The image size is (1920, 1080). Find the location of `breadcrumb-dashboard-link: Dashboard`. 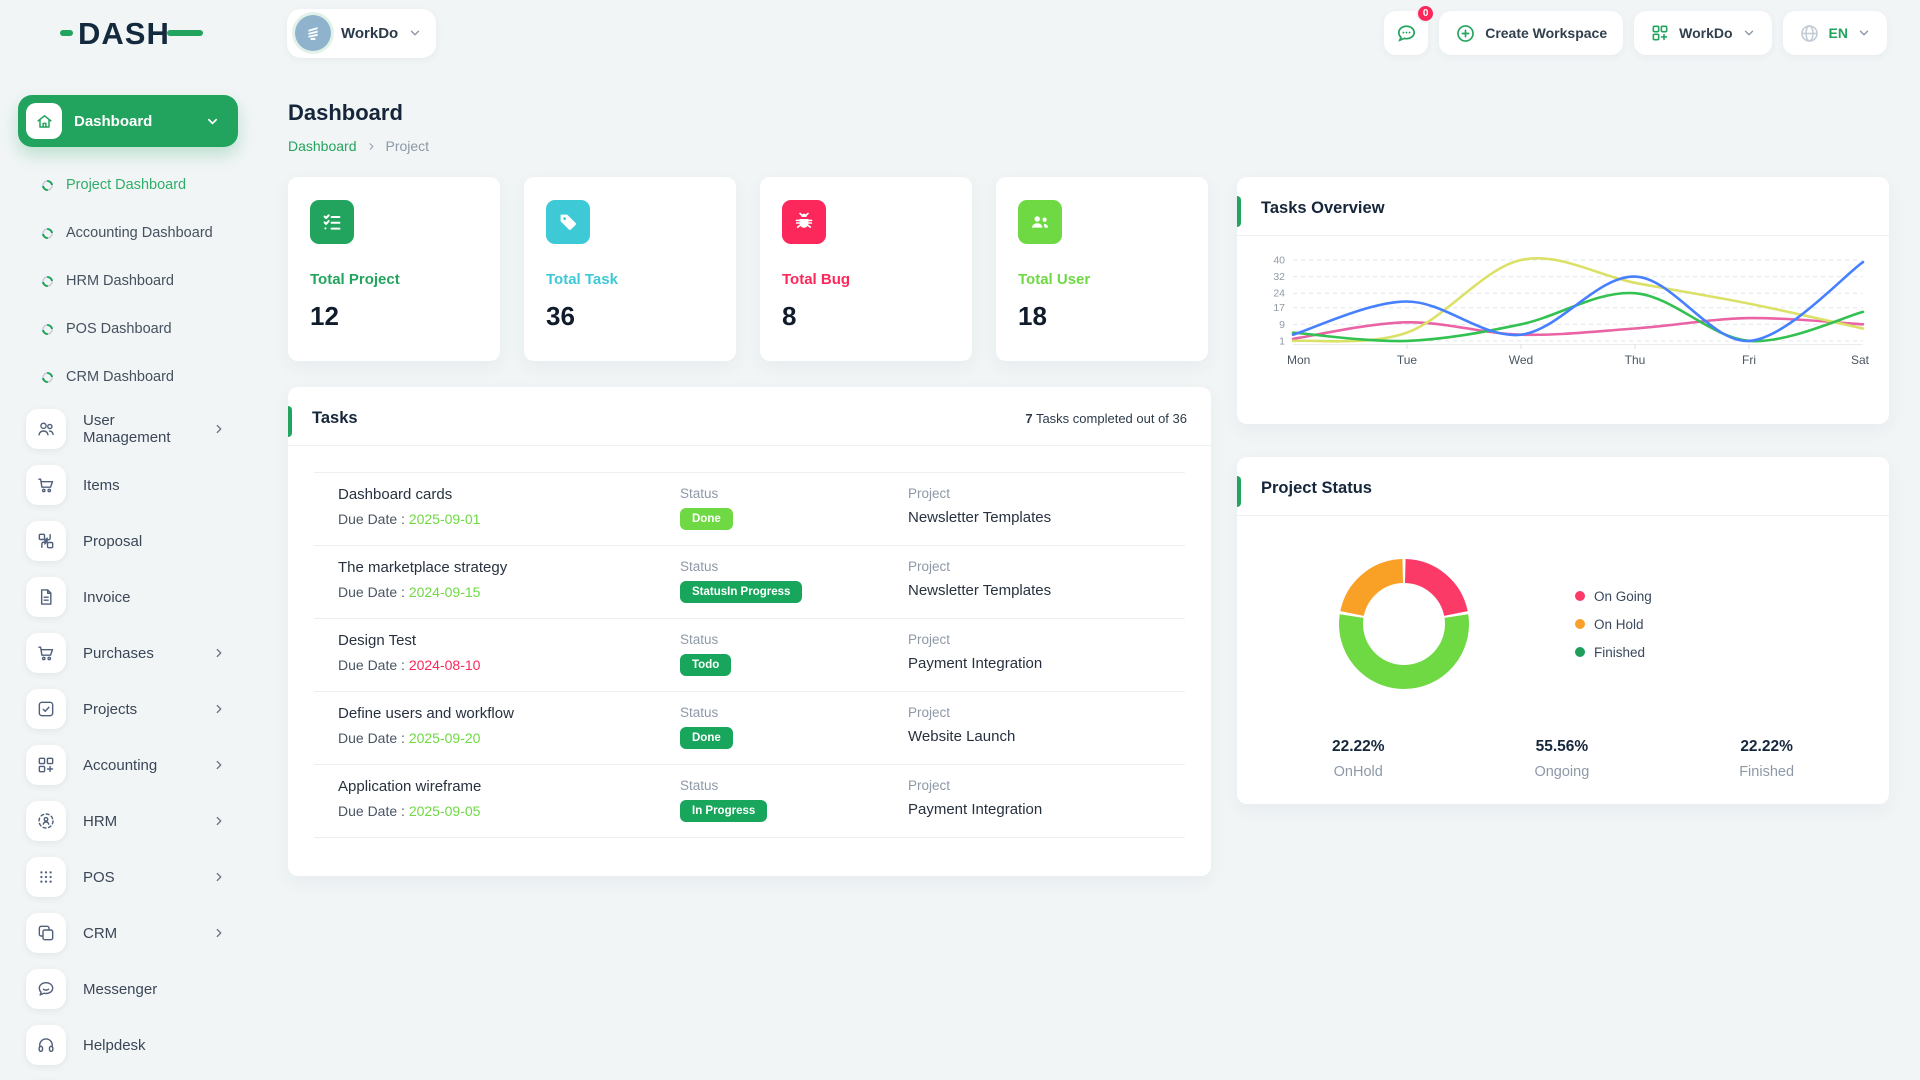

breadcrumb-dashboard-link: Dashboard is located at coordinates (322, 146).